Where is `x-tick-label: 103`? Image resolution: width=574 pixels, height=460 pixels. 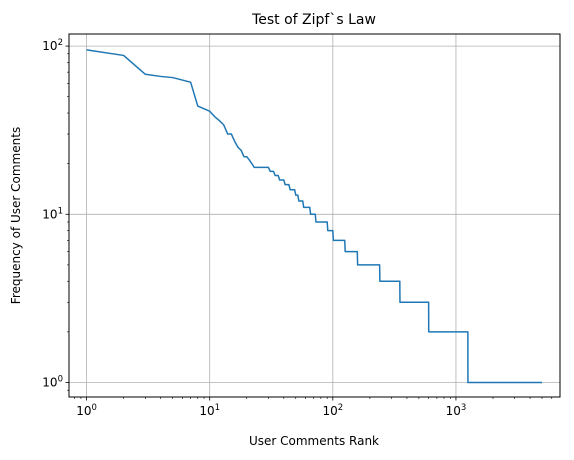
x-tick-label: 103 is located at coordinates (456, 410).